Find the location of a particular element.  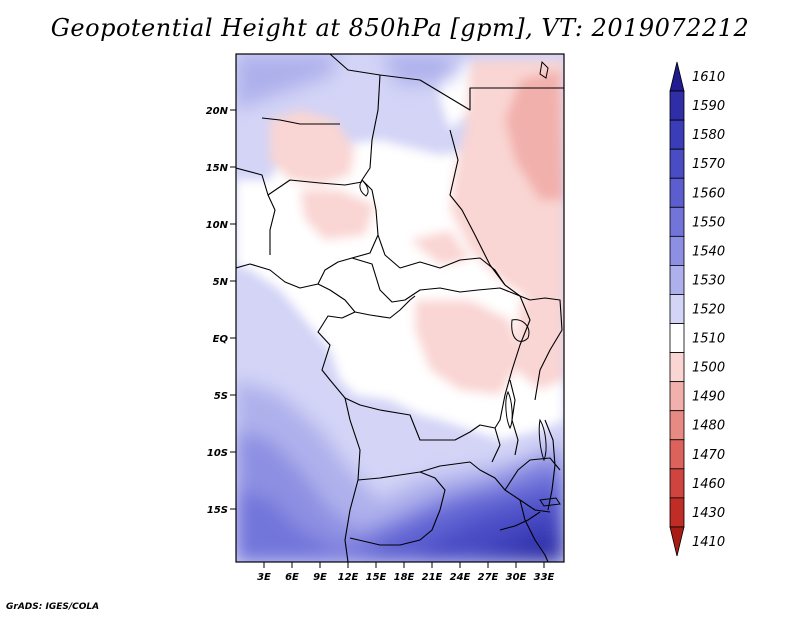

colorbar-label: 1570 is located at coordinates (708, 164).